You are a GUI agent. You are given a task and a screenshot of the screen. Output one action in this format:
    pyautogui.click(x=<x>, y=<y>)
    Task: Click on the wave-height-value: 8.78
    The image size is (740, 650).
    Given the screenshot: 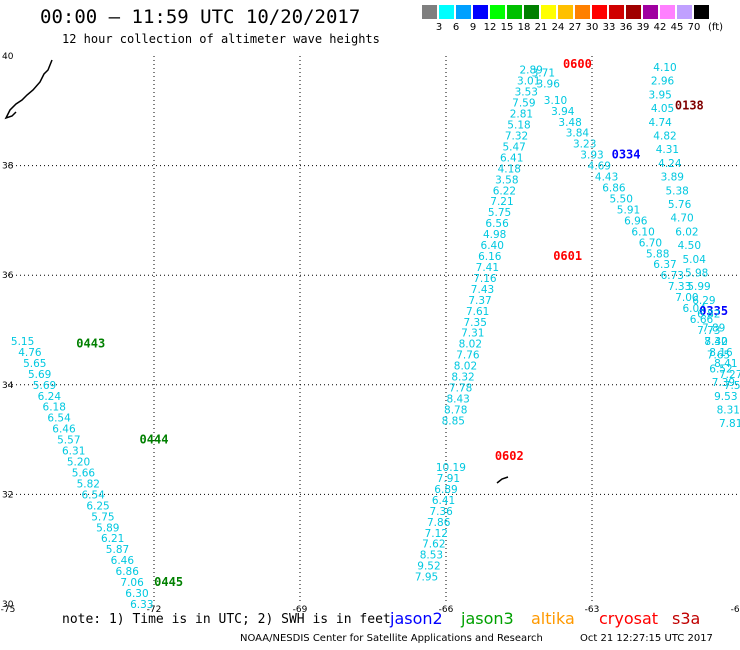 What is the action you would take?
    pyautogui.click(x=455, y=410)
    